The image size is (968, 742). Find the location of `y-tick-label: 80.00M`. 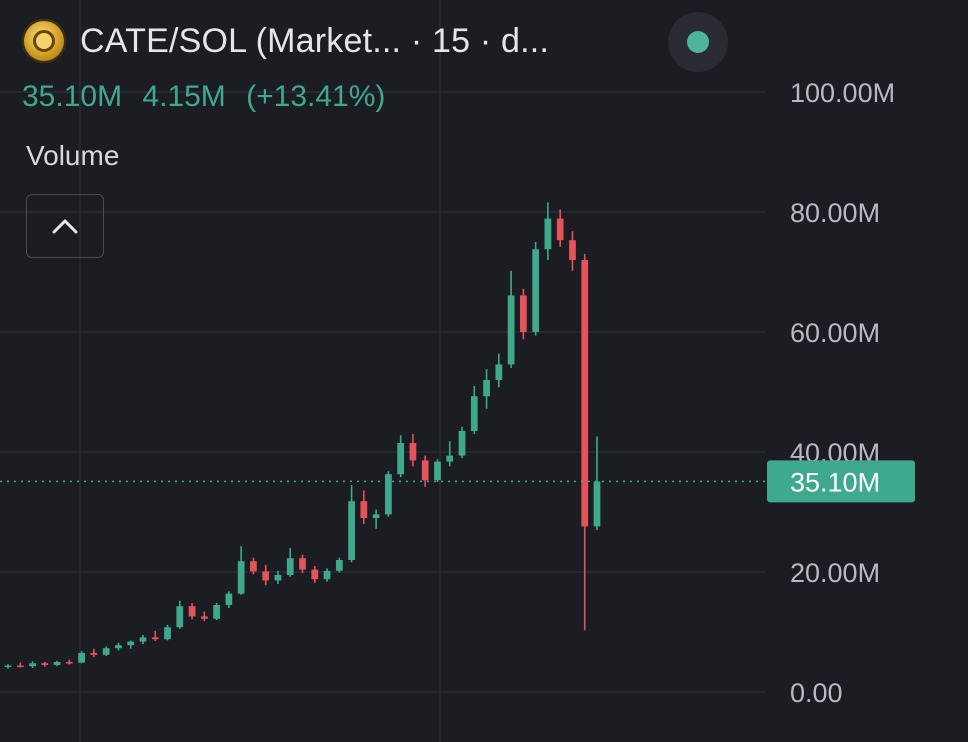

y-tick-label: 80.00M is located at coordinates (835, 213).